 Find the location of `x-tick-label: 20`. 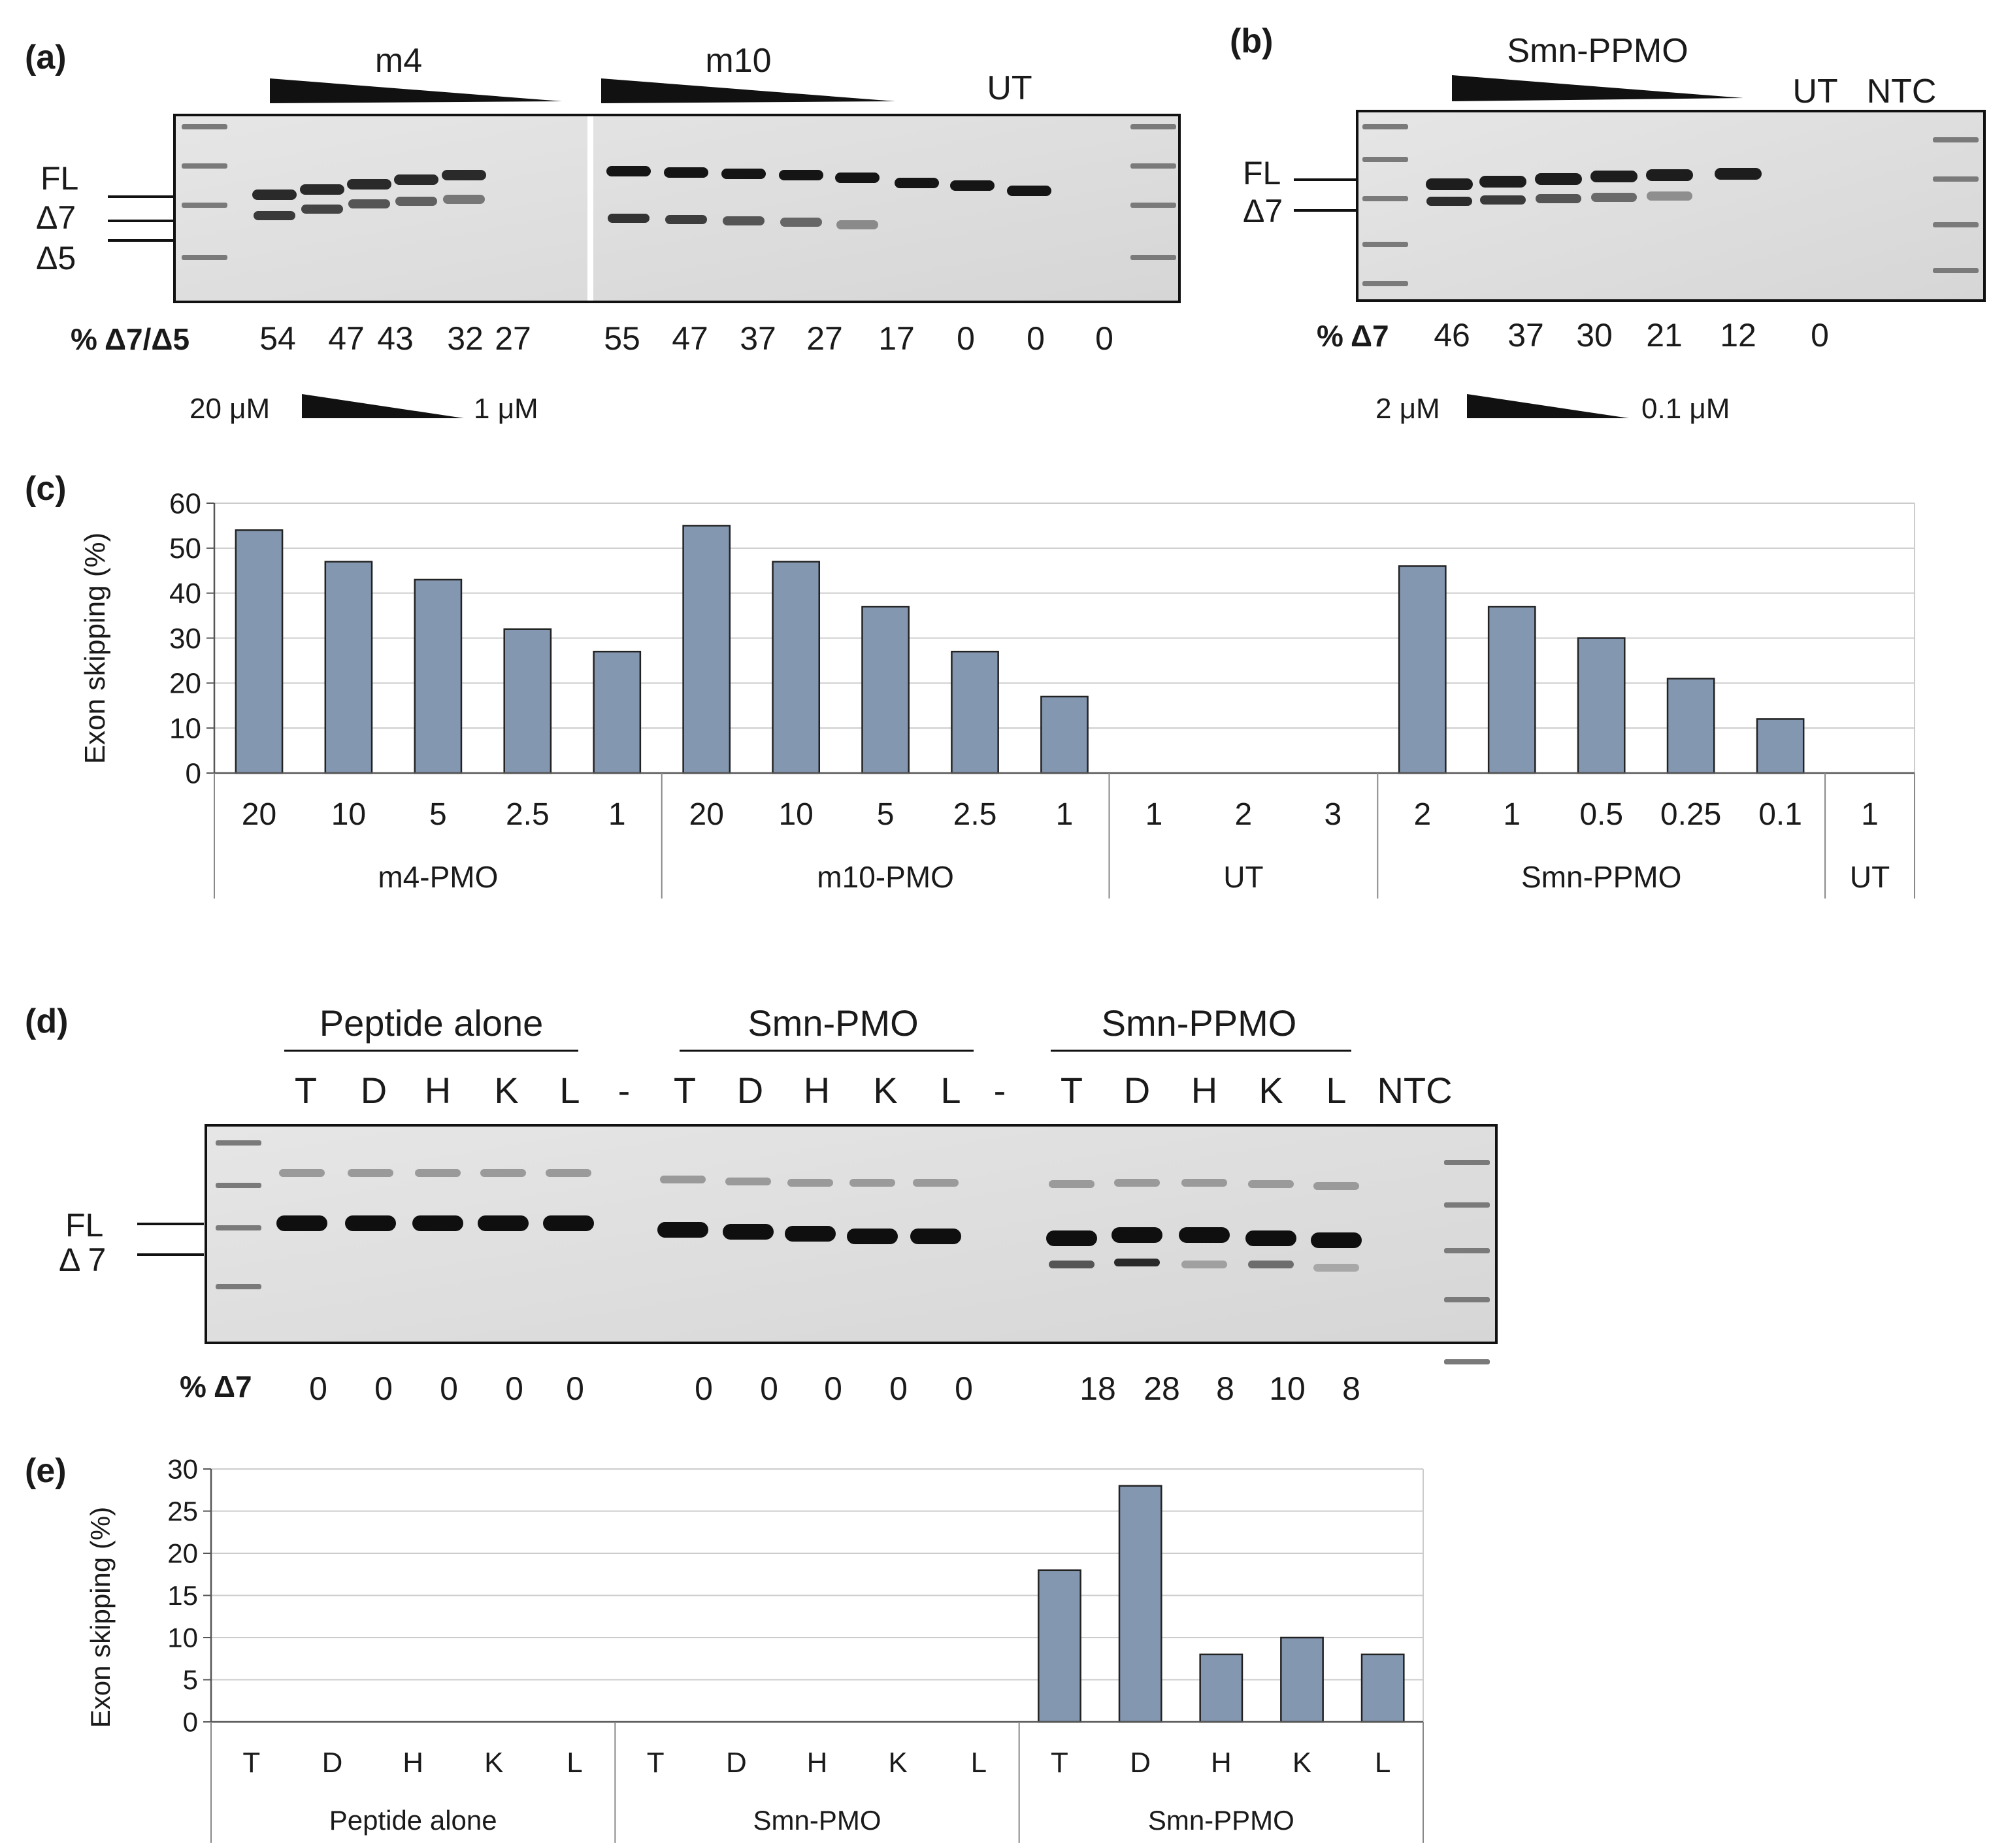

x-tick-label: 20 is located at coordinates (259, 815).